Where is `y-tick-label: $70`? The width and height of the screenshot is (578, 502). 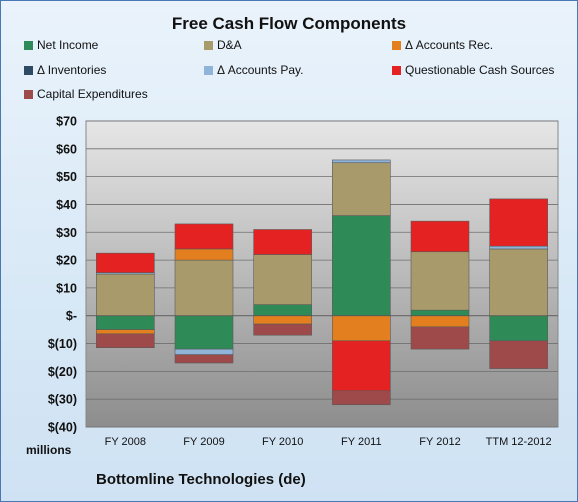 y-tick-label: $70 is located at coordinates (66, 122).